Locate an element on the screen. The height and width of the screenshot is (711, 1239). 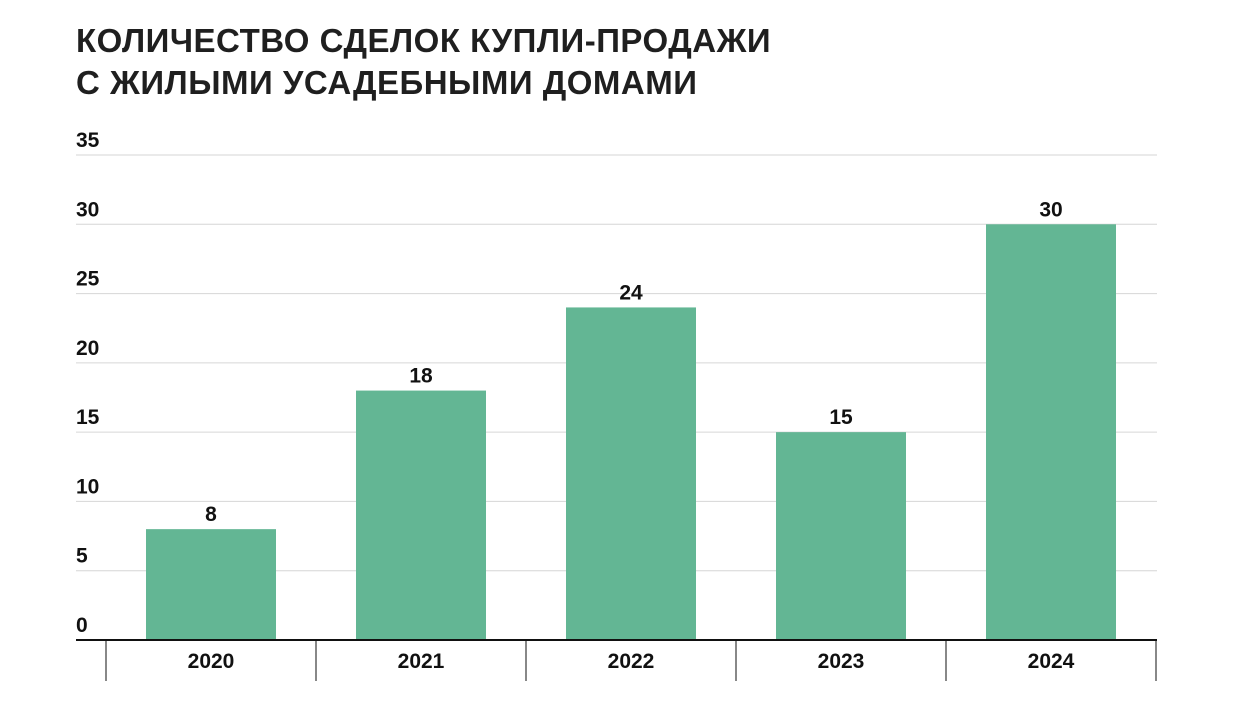
data-label-2020: 8 is located at coordinates (211, 514).